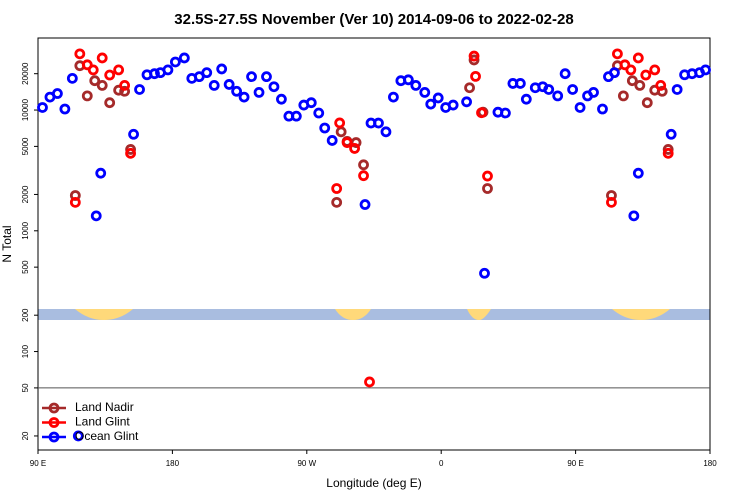 This screenshot has height=500, width=750. What do you see at coordinates (25, 435) in the screenshot?
I see `y-tick-label: 20` at bounding box center [25, 435].